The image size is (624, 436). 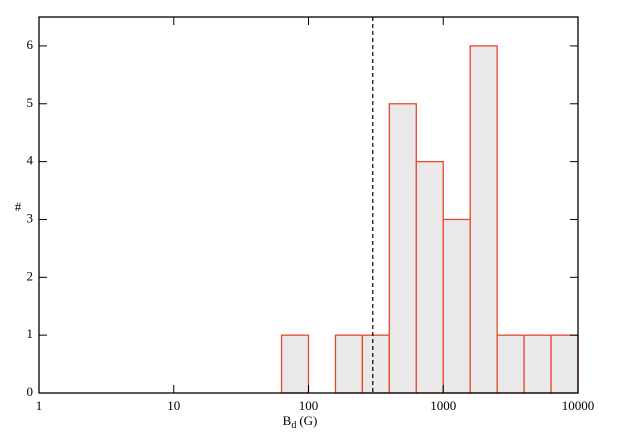 What do you see at coordinates (30, 160) in the screenshot?
I see `y-tick-label: 4` at bounding box center [30, 160].